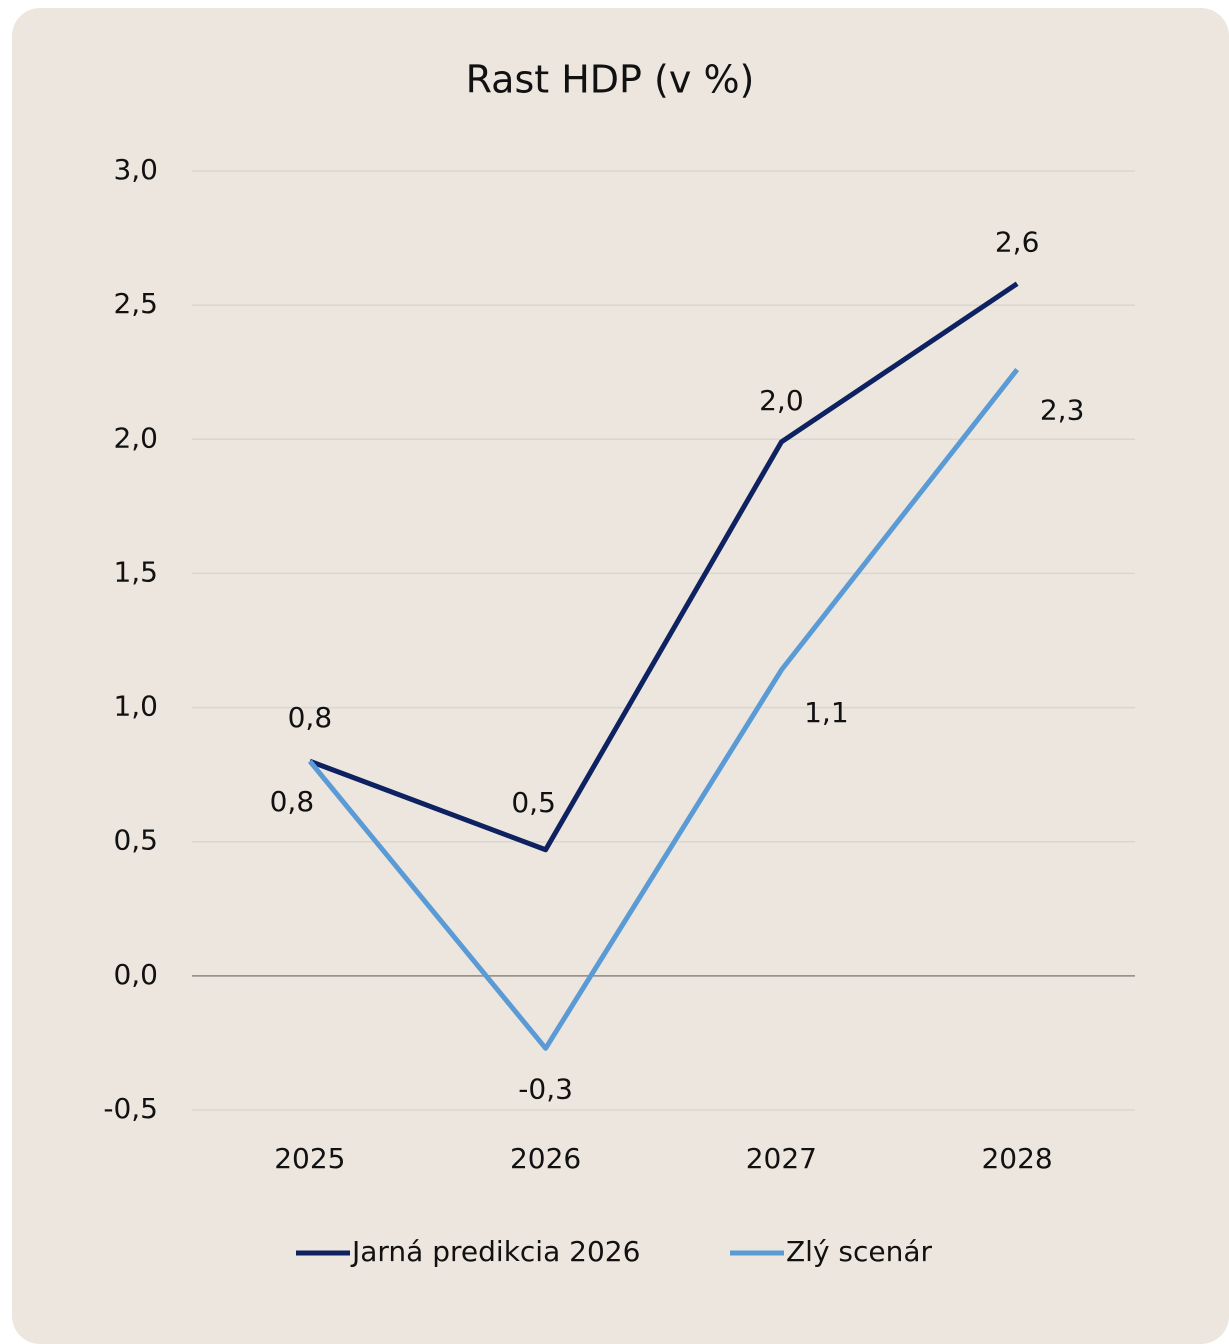  Describe the element at coordinates (1017, 242) in the screenshot. I see `data-label: 2,6` at that location.